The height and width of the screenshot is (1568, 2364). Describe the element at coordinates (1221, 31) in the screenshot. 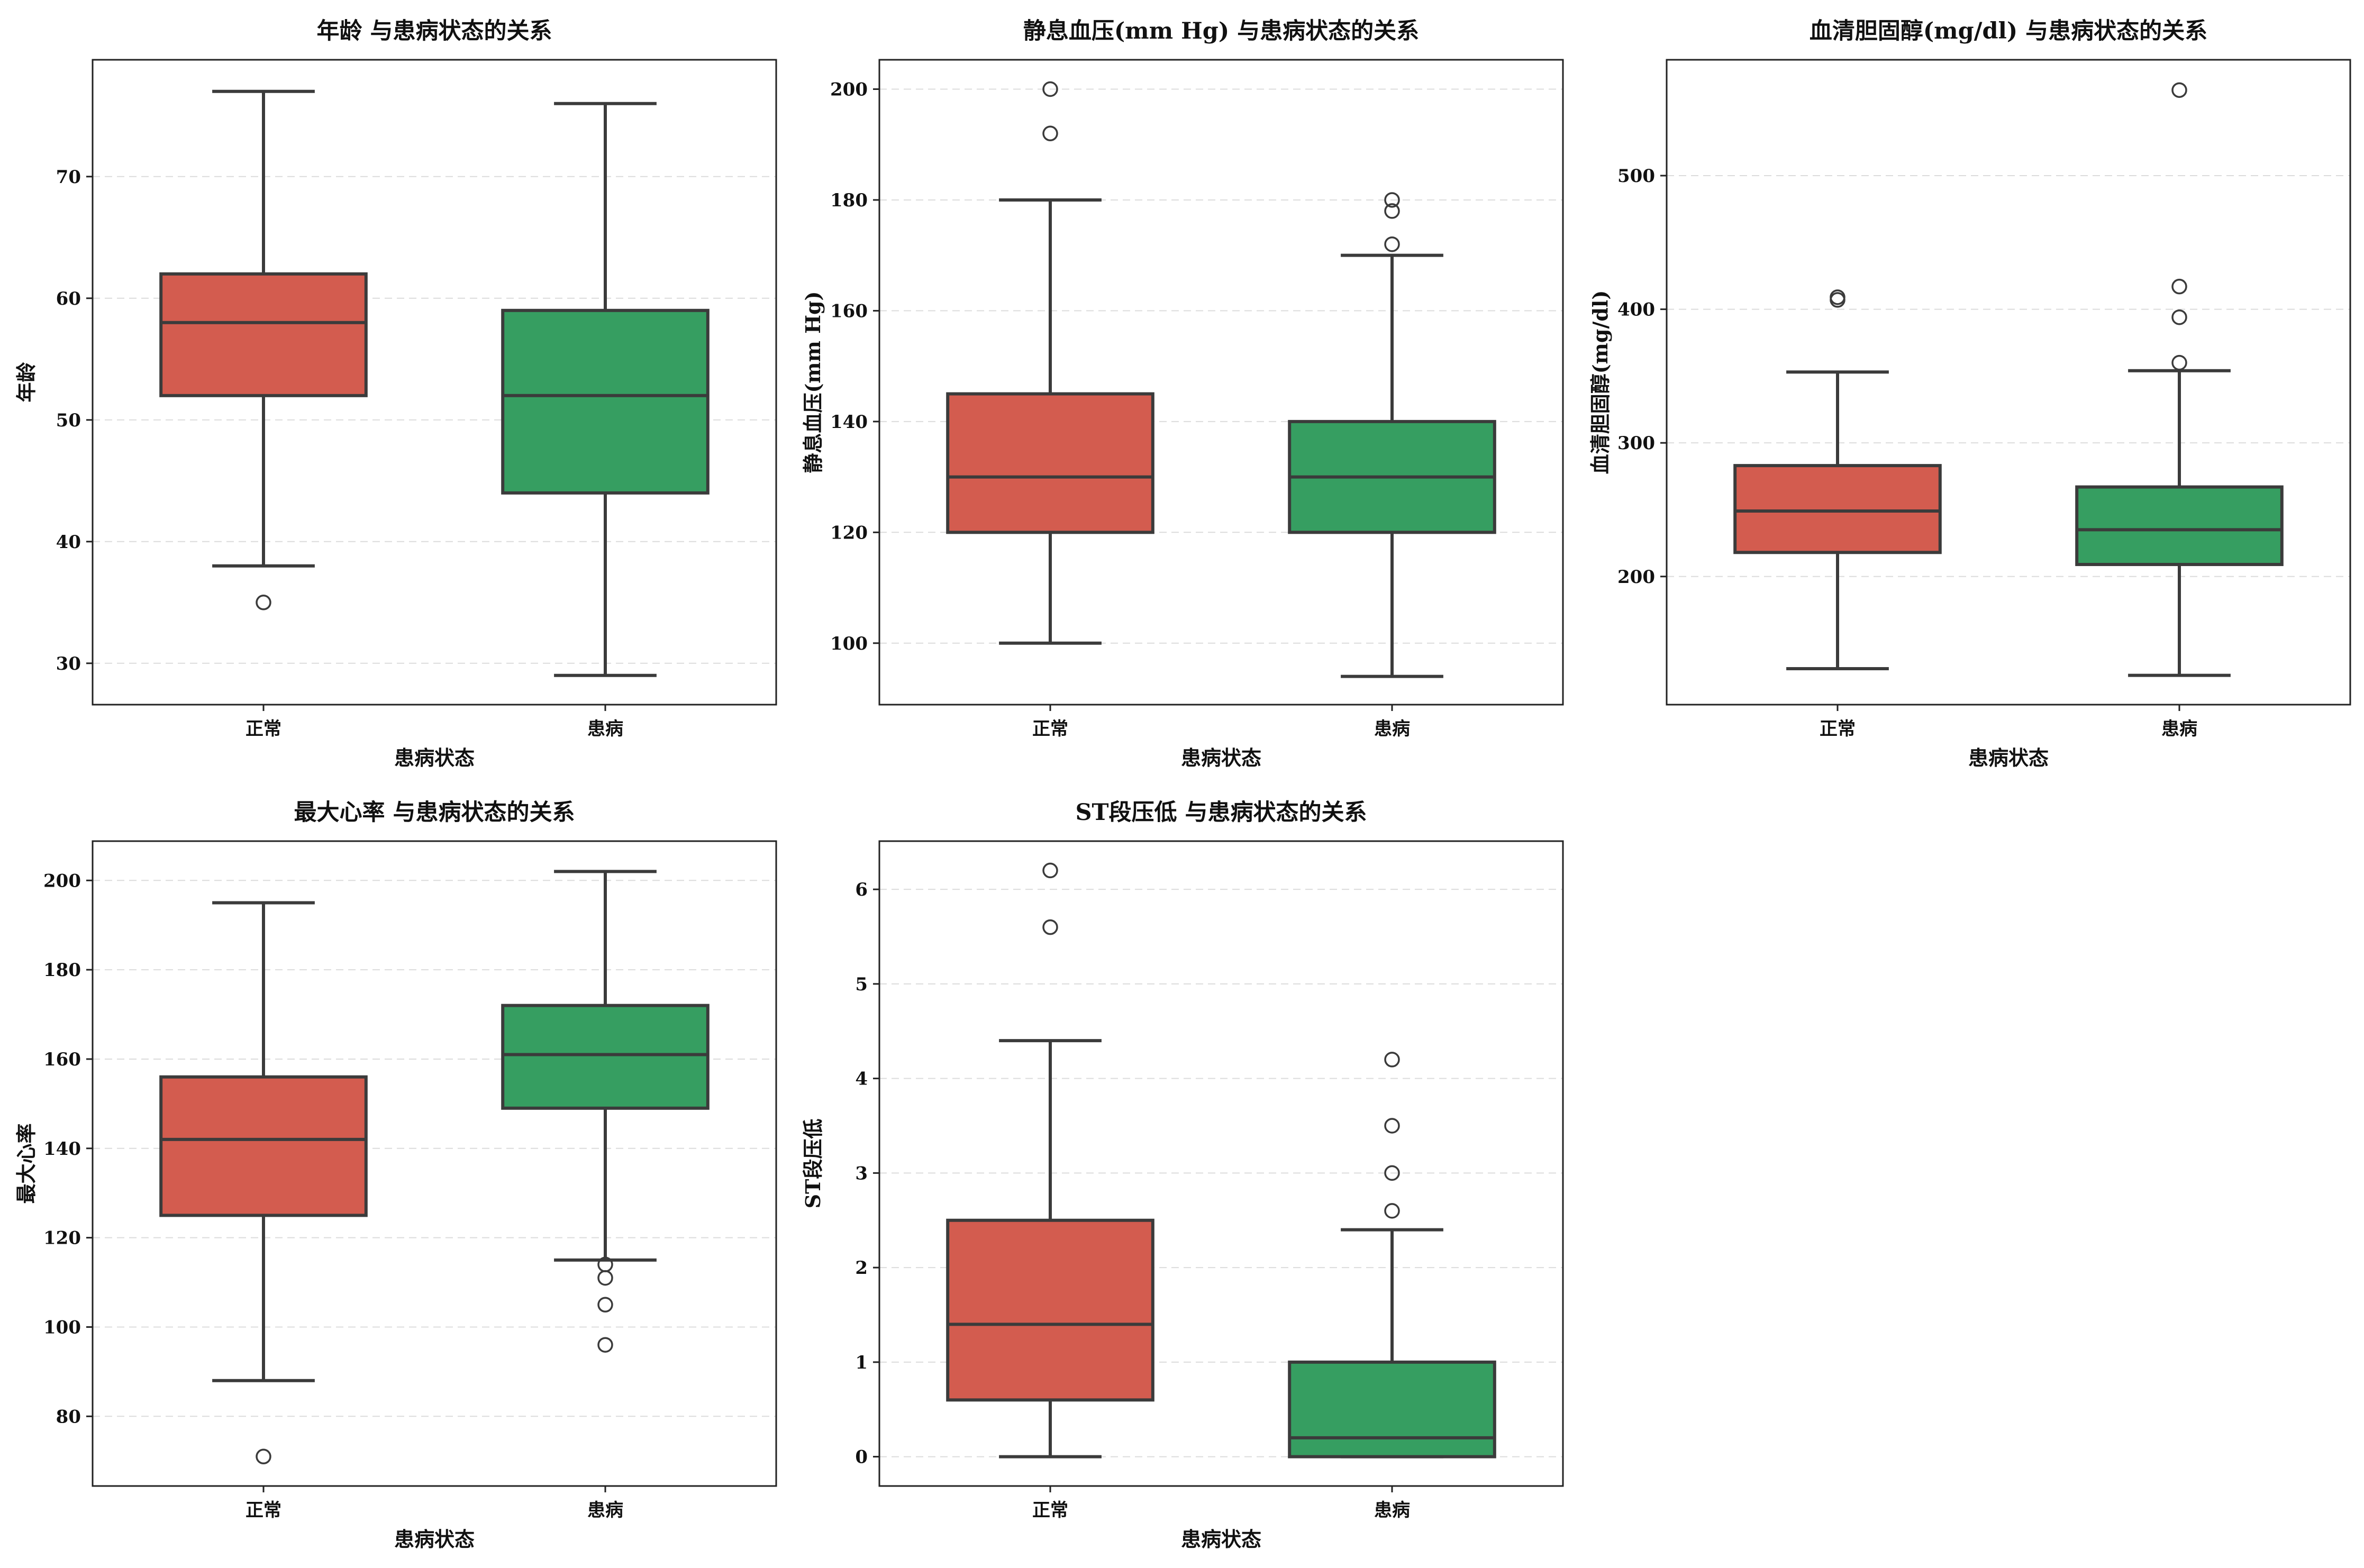

I see `chart-title: 静息血压(mm Hg) 与患病状态的关系` at that location.